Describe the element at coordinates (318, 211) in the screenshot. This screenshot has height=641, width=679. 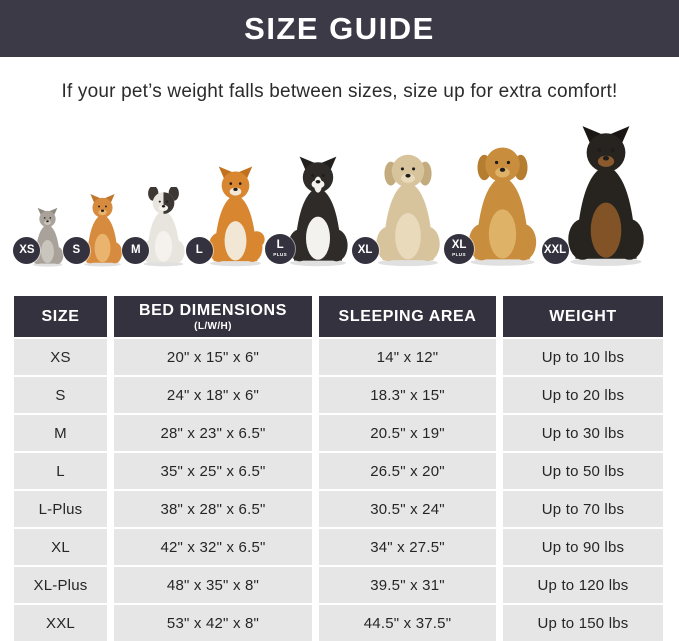
I see `border-collie-icon` at that location.